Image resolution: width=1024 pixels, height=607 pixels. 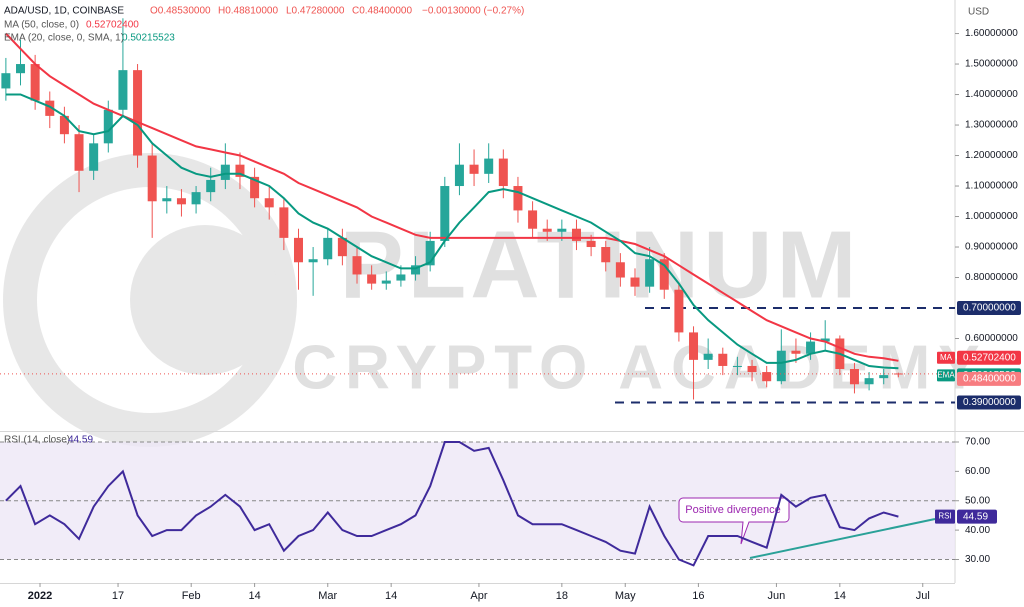 I want to click on axis-tag-name: EMA, so click(x=946, y=374).